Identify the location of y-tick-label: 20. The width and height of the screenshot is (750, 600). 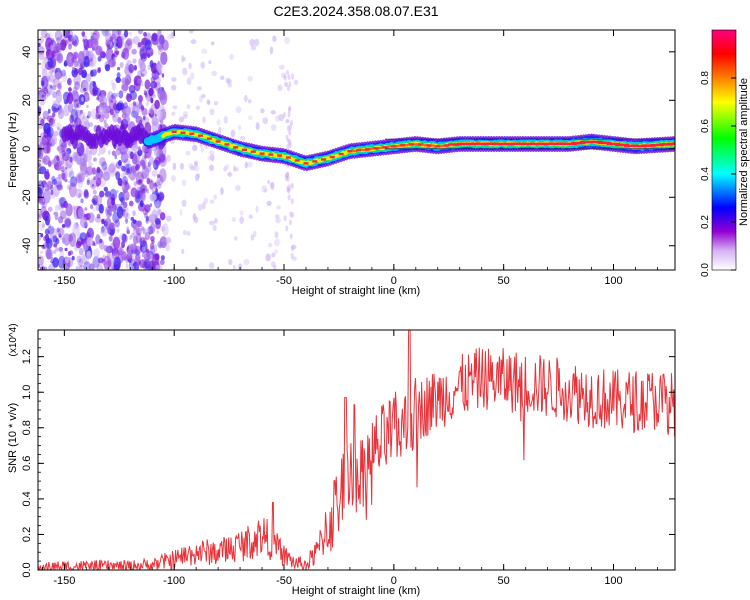
(27, 100).